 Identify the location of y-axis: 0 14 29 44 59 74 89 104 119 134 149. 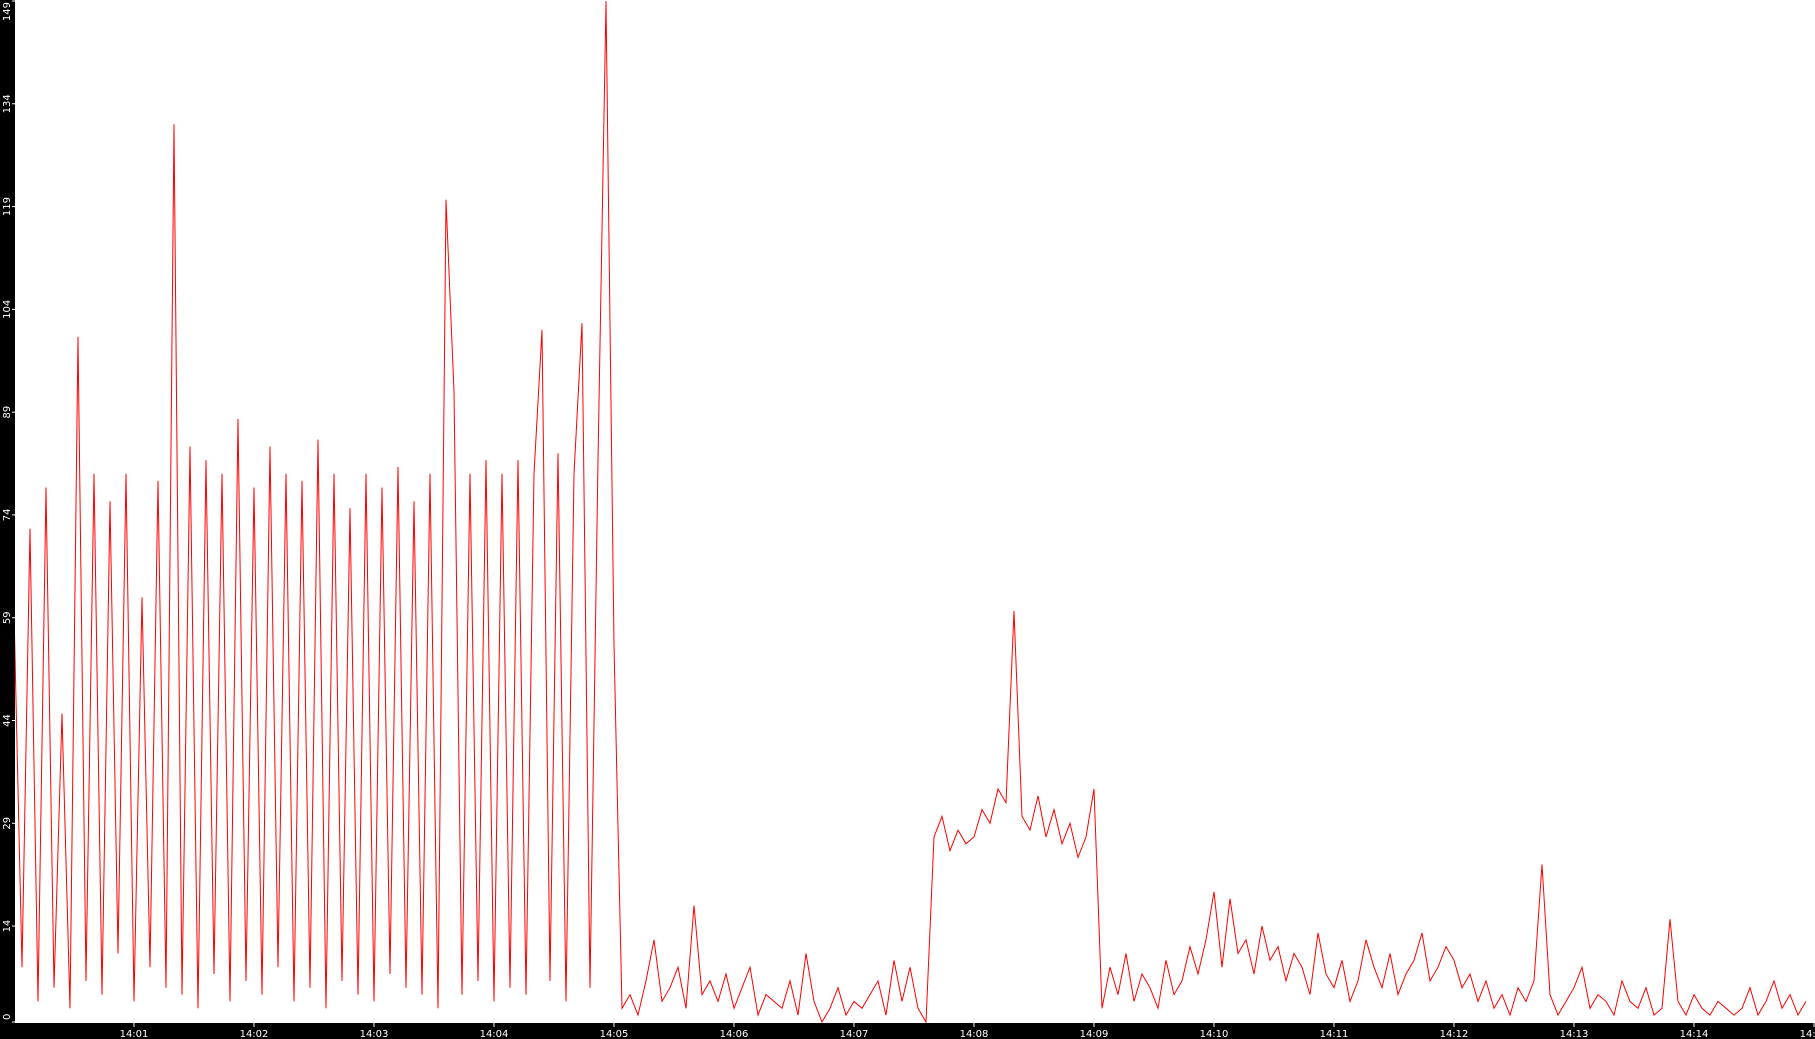
(8, 511).